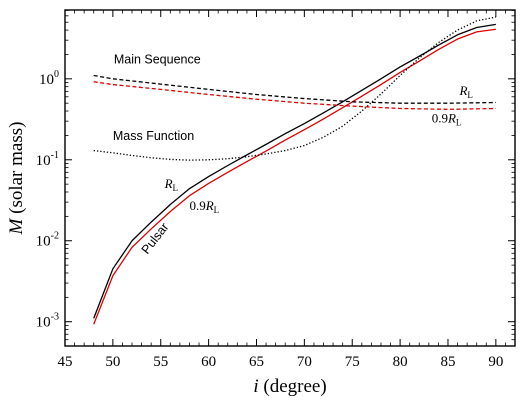 The height and width of the screenshot is (400, 520). What do you see at coordinates (47, 321) in the screenshot?
I see `y-tick-label: 10⁻³` at bounding box center [47, 321].